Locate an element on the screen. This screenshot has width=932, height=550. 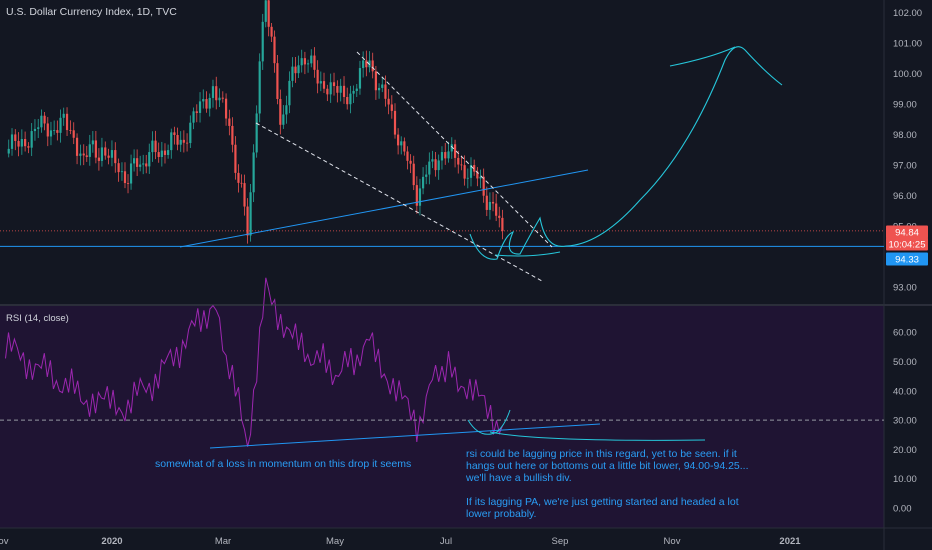
level-badge-bg is located at coordinates (907, 259).